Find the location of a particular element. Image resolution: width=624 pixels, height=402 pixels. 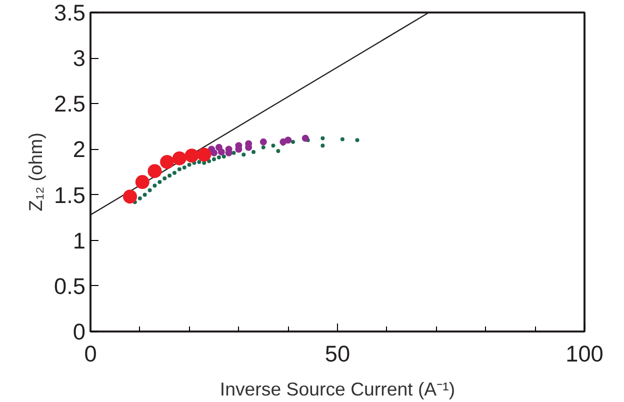

x-axis-title: Inverse Source Current (A⁻¹) is located at coordinates (338, 389).